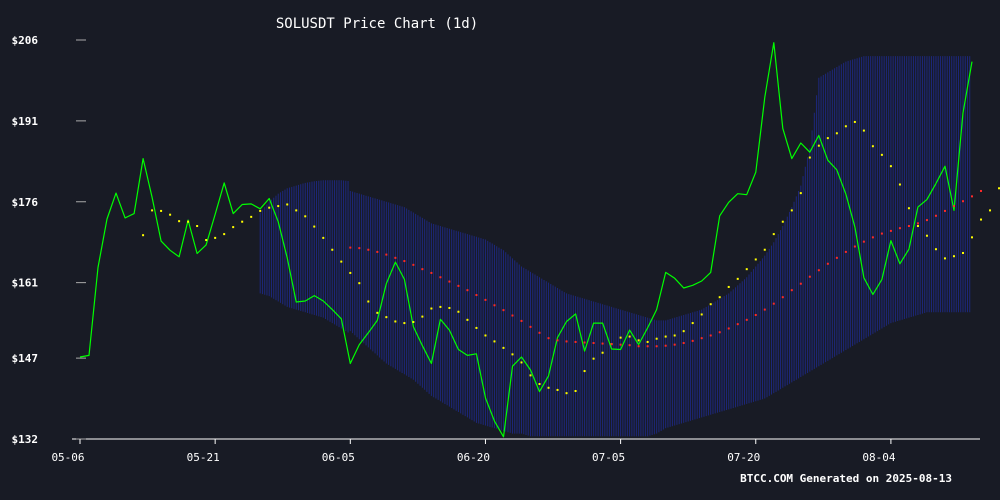 This screenshot has width=1000, height=500. What do you see at coordinates (377, 24) in the screenshot?
I see `chart-title: SOLUSDT Price Chart (1d)` at bounding box center [377, 24].